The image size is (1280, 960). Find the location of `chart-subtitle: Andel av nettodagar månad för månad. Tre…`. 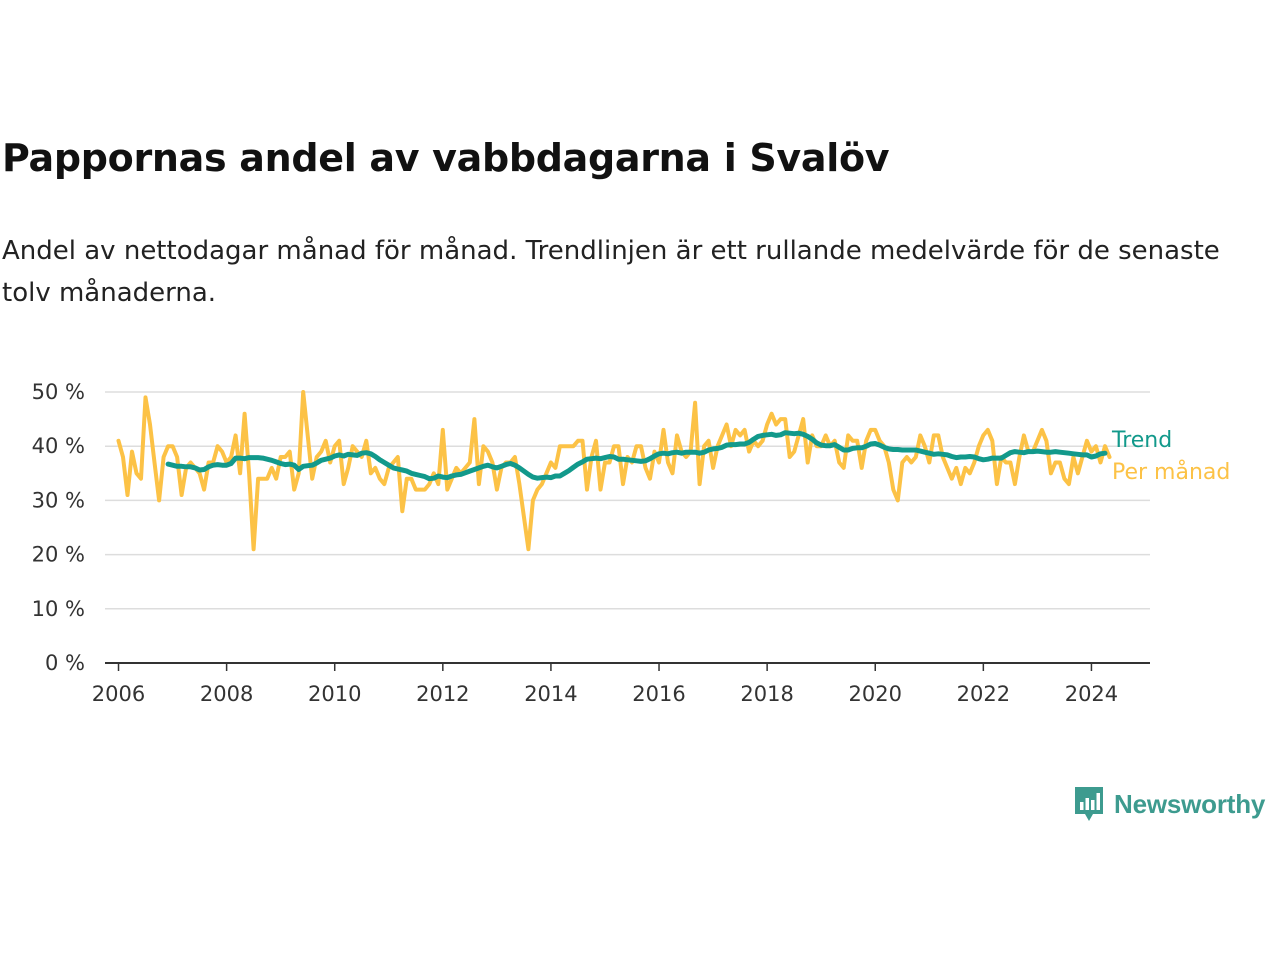

chart-subtitle: Andel av nettodagar månad för månad. Tre… is located at coordinates (611, 272).